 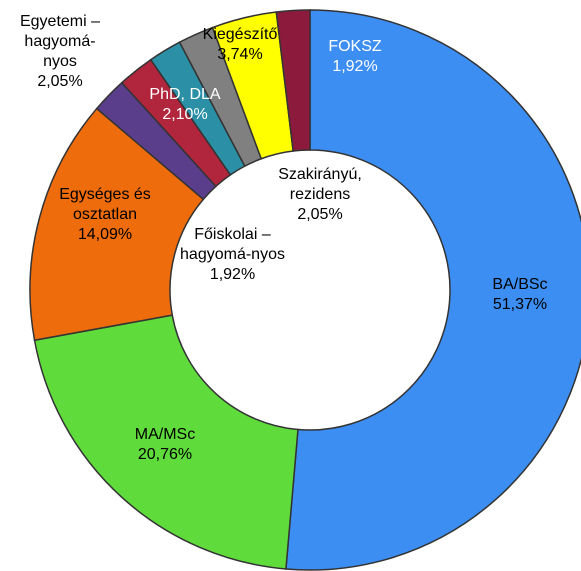 What do you see at coordinates (105, 204) in the screenshot?
I see `category-label: Egységes és osztatlan` at bounding box center [105, 204].